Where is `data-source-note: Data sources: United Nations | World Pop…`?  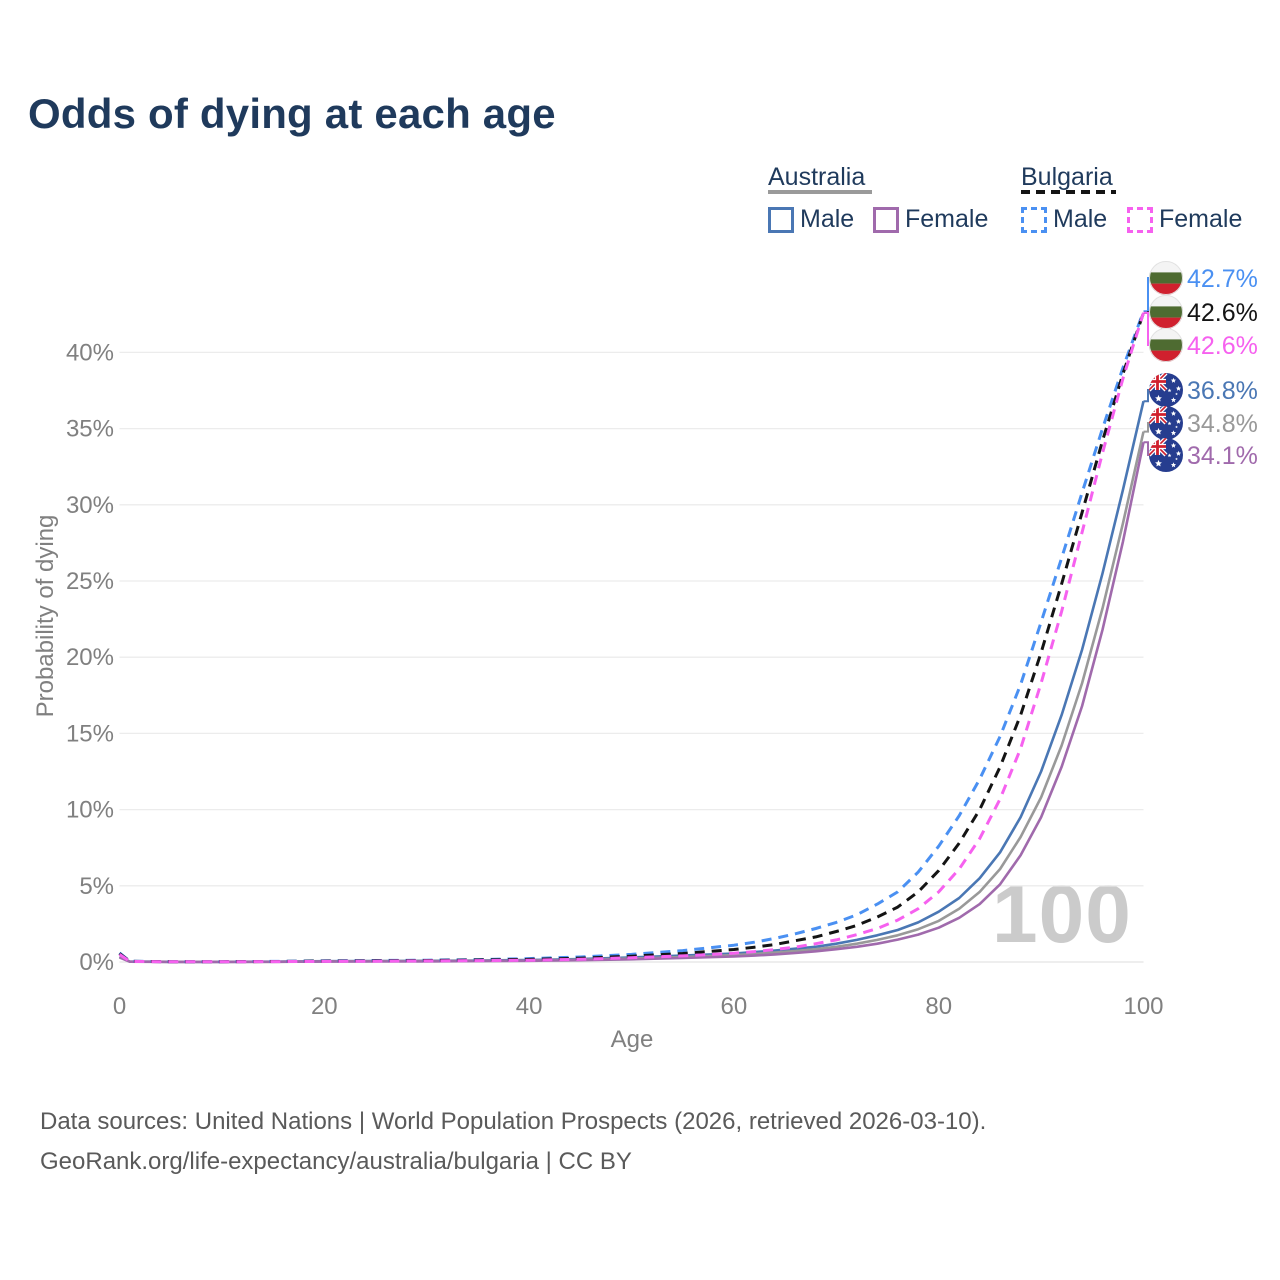
data-source-note: Data sources: United Nations | World Pop… is located at coordinates (513, 1121).